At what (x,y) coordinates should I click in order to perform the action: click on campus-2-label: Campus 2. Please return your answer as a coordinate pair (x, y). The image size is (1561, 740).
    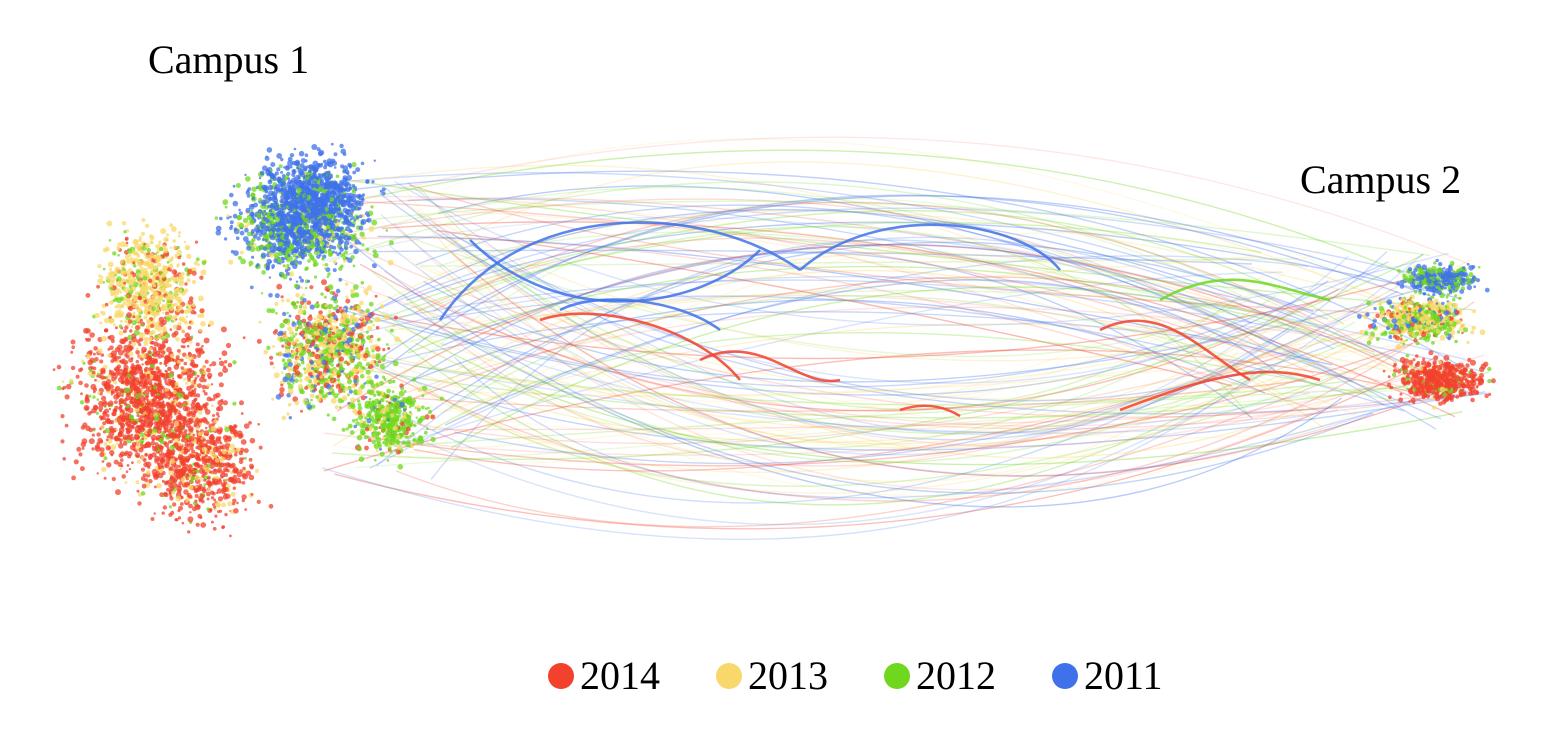
    Looking at the image, I should click on (1381, 179).